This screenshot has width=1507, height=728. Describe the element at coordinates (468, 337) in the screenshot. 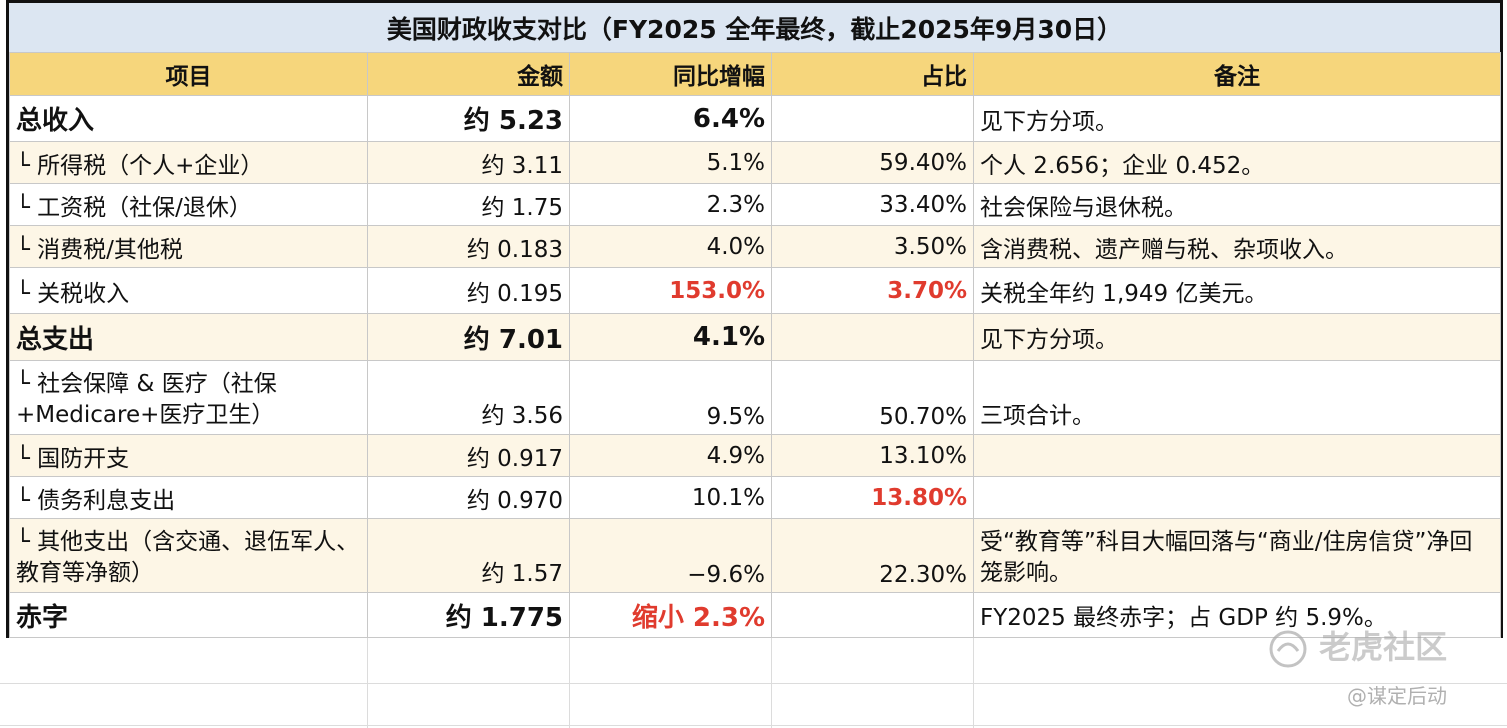

I see `cell-amount: 约 7.01` at that location.